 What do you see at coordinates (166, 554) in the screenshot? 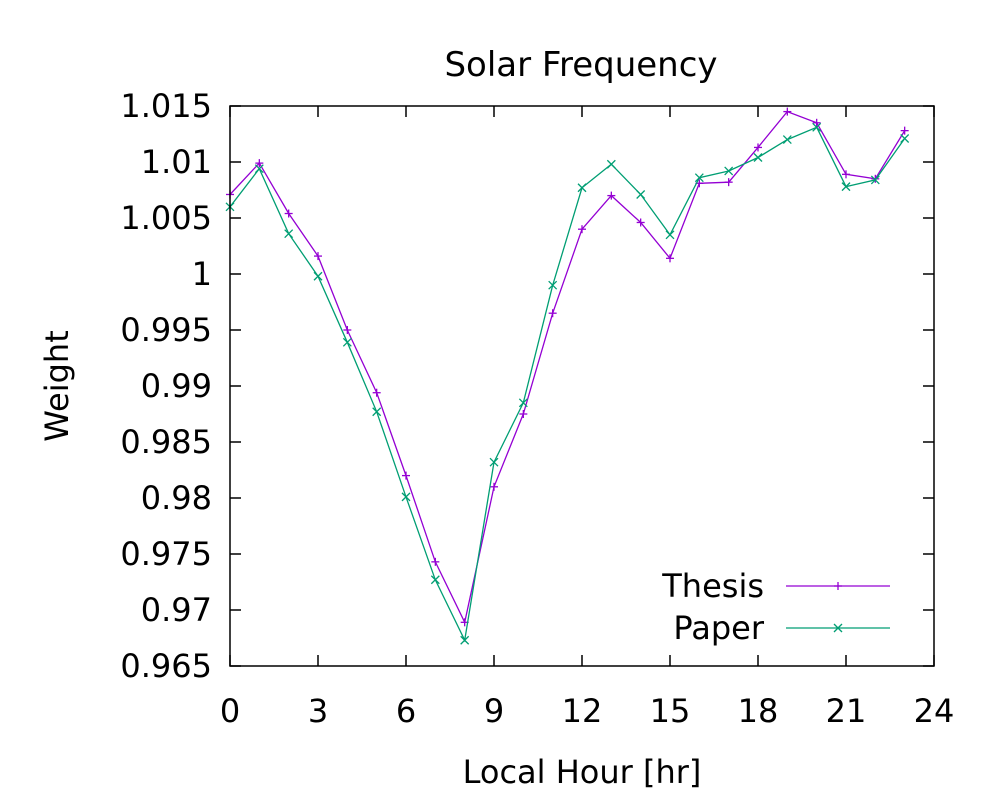
I see `y-tick-label: 0.975` at bounding box center [166, 554].